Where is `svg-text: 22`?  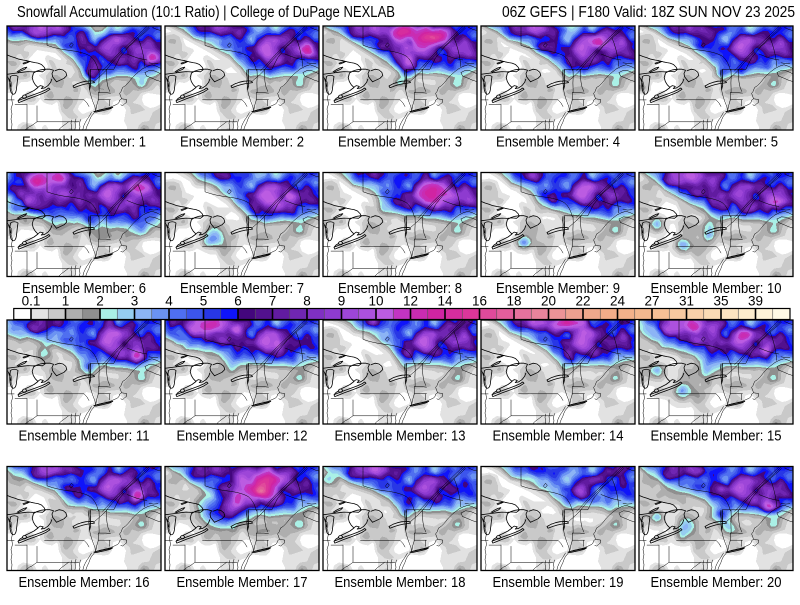 svg-text: 22 is located at coordinates (582, 301).